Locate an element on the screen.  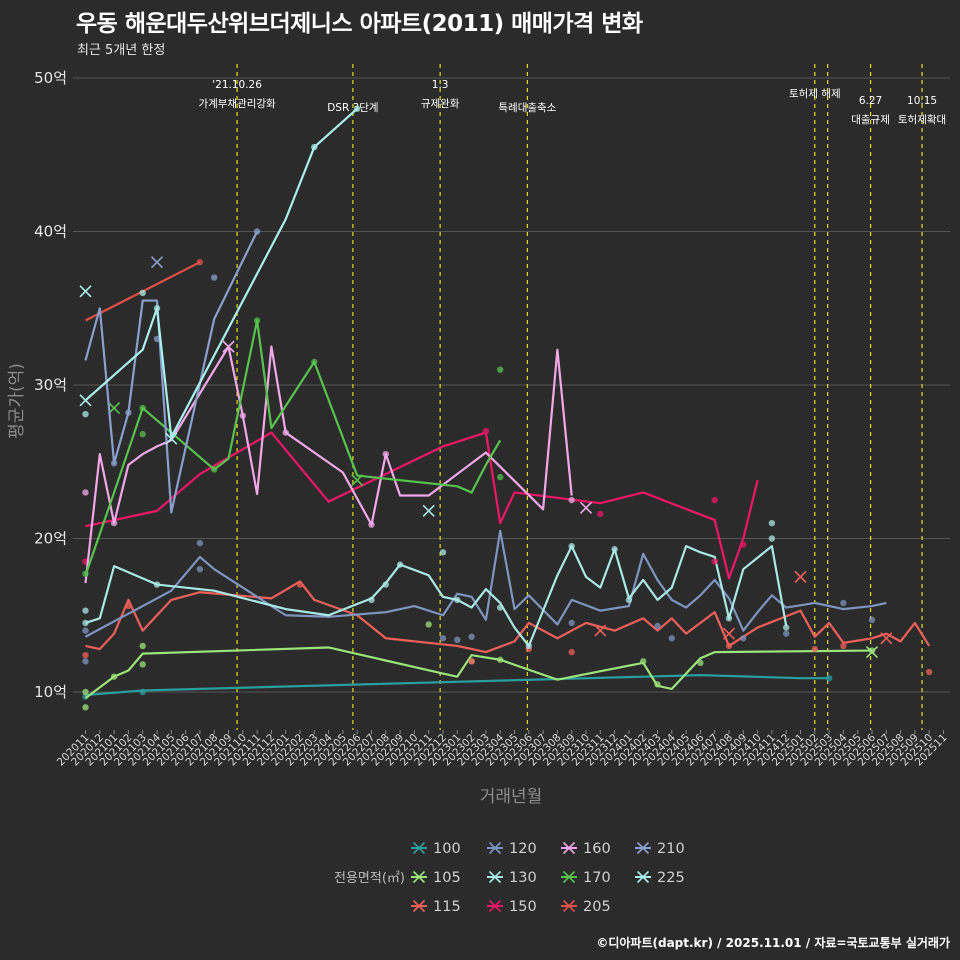
legend-item-210: 210 is located at coordinates (660, 849).